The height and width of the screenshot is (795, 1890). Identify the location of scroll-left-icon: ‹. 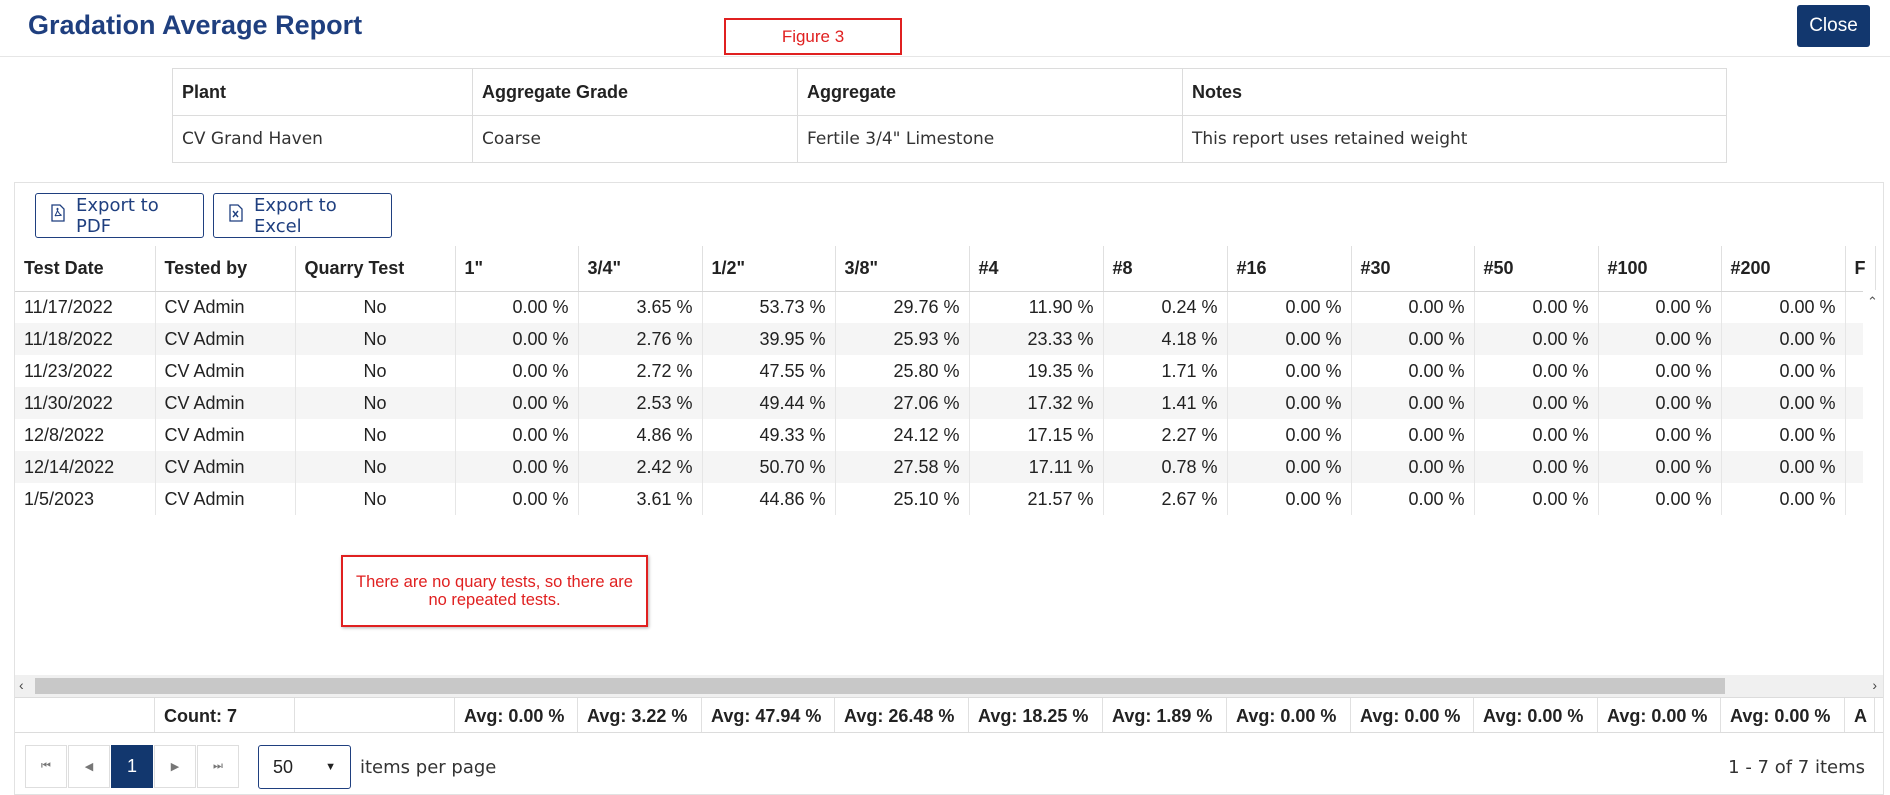
(21, 685).